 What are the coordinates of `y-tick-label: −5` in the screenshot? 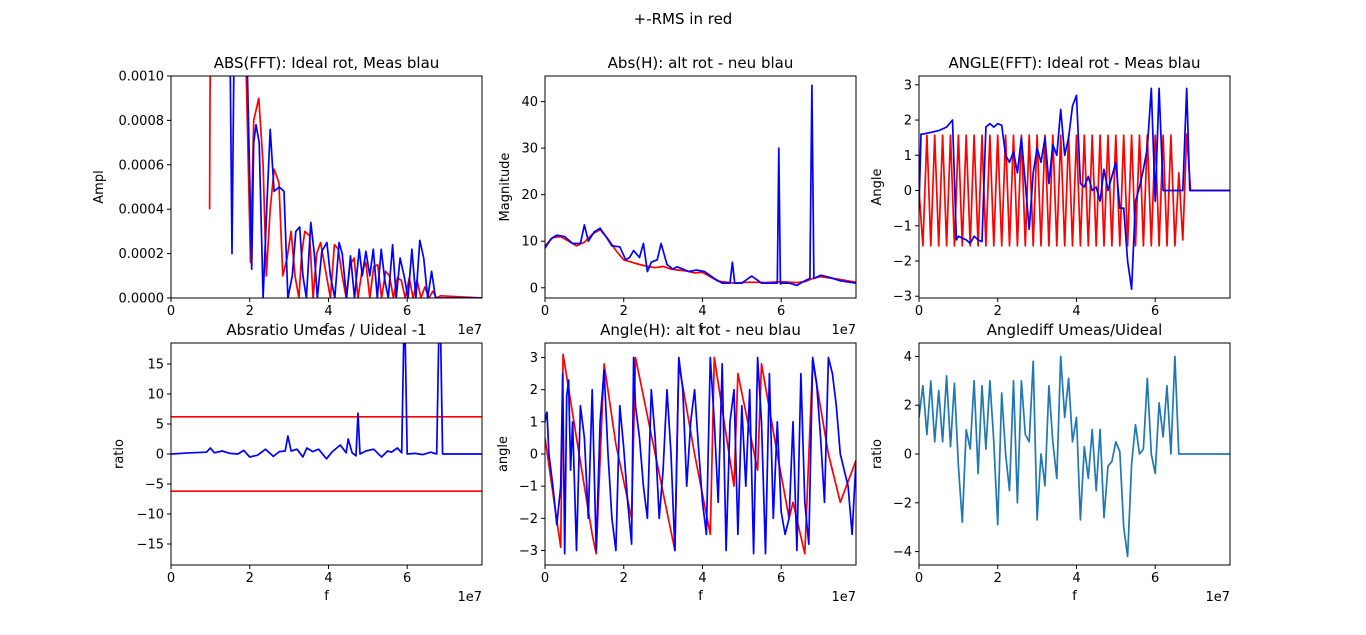 It's located at (154, 485).